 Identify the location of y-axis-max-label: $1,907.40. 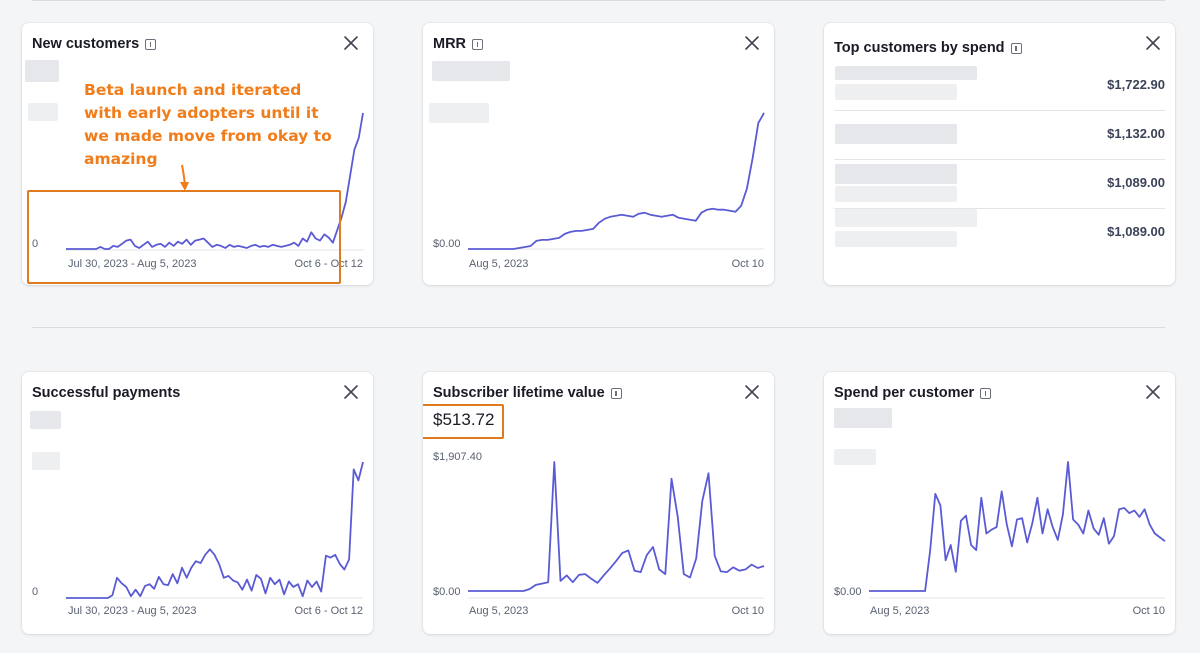
(457, 457).